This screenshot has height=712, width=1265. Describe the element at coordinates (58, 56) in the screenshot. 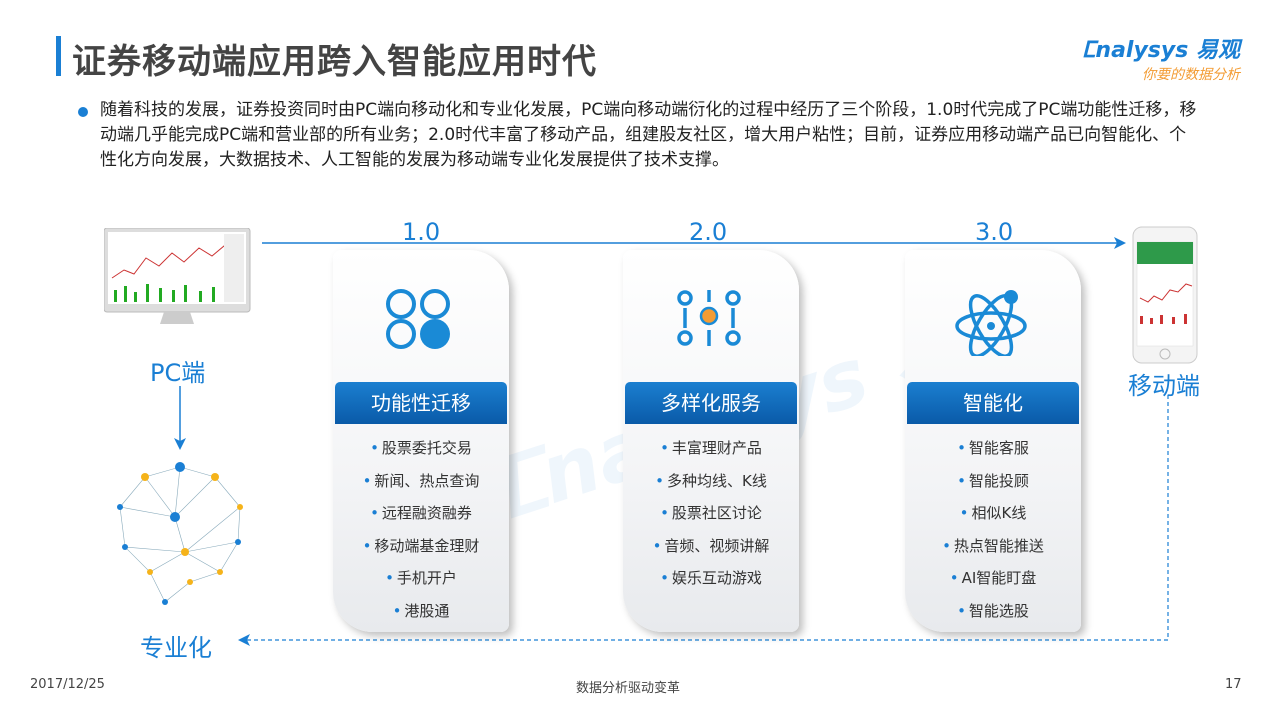

I see `title-accent-bar` at that location.